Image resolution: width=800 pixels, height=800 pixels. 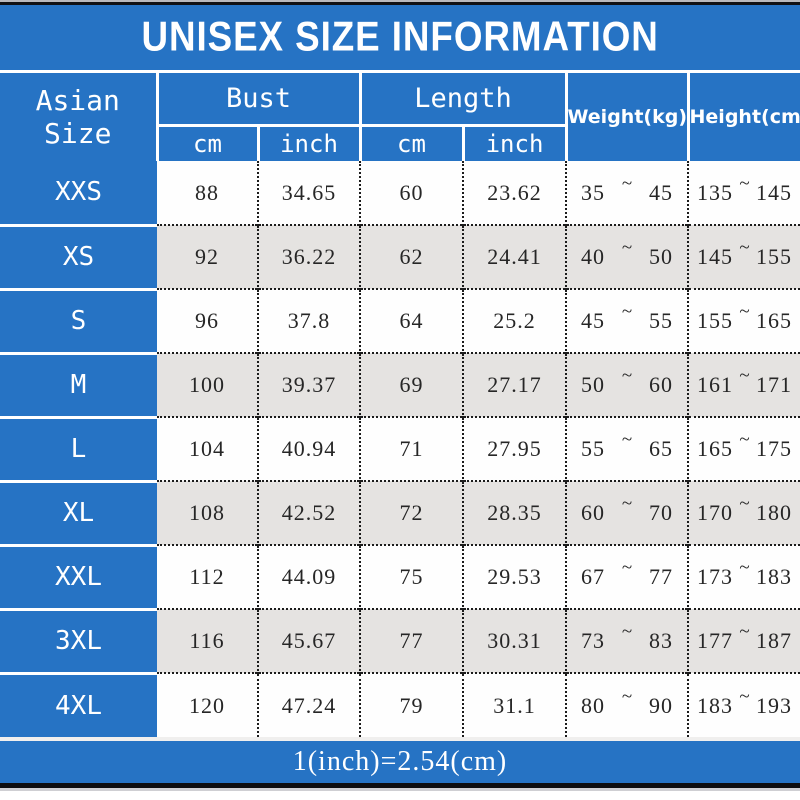 I want to click on weight-min: 55, so click(x=593, y=448).